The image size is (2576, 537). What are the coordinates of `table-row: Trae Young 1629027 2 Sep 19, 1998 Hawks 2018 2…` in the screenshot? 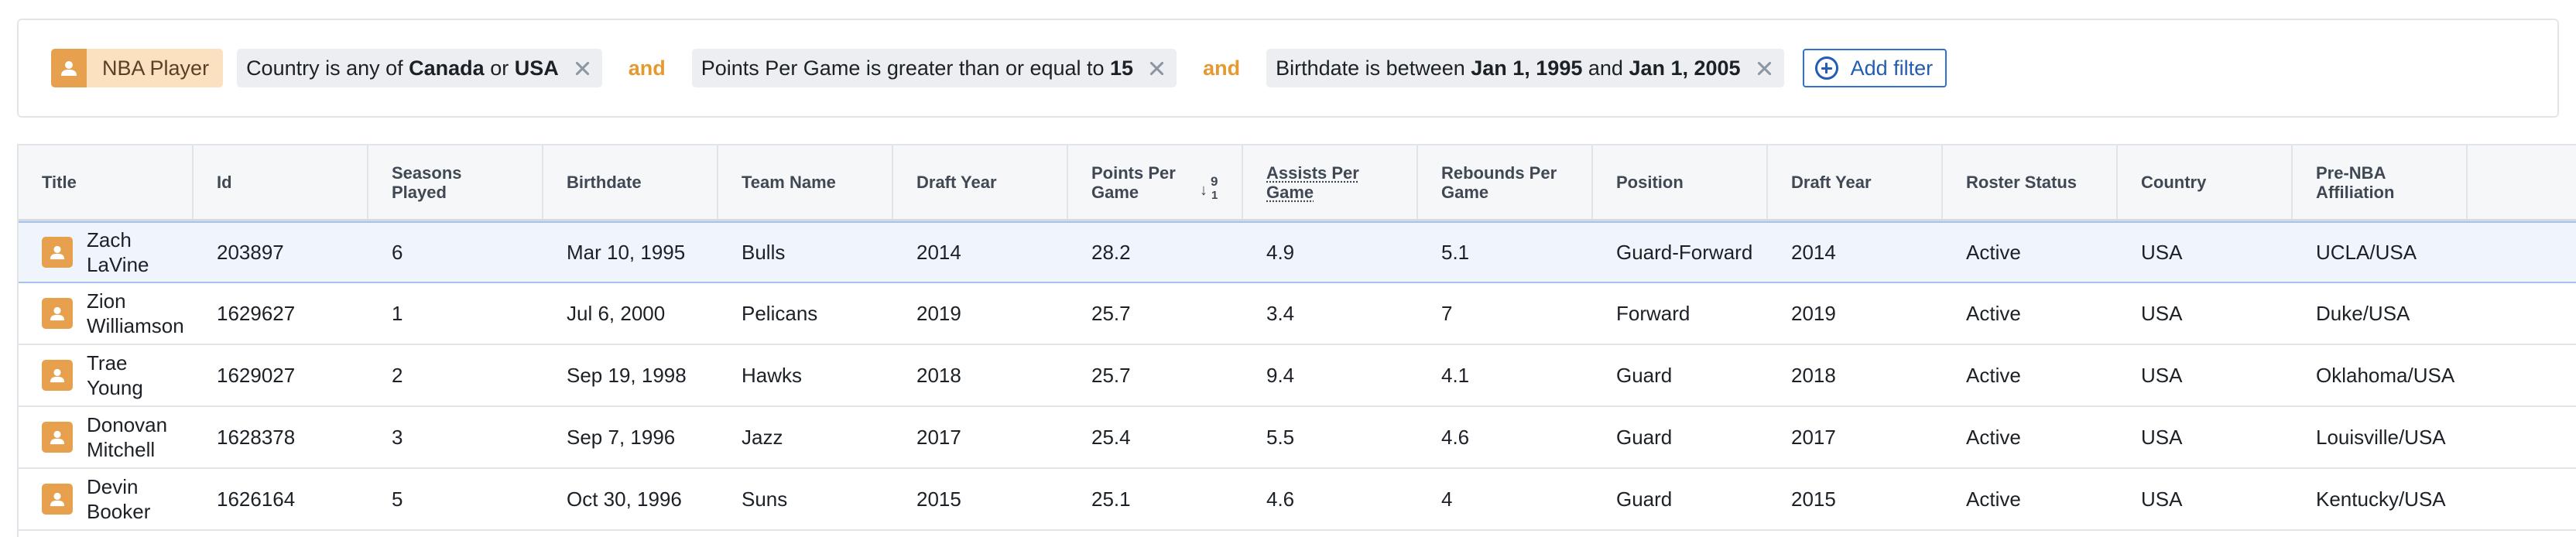 It's located at (1297, 376).